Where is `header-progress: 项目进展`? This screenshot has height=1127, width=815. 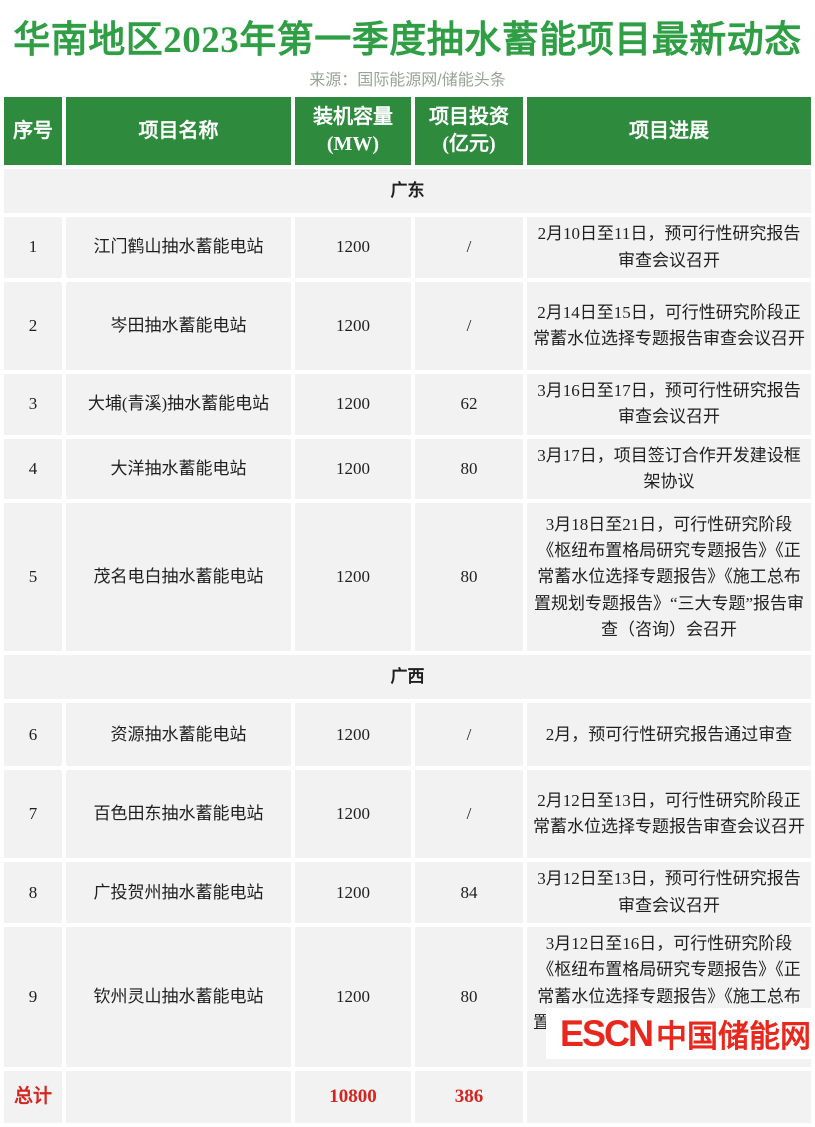 header-progress: 项目进展 is located at coordinates (669, 131).